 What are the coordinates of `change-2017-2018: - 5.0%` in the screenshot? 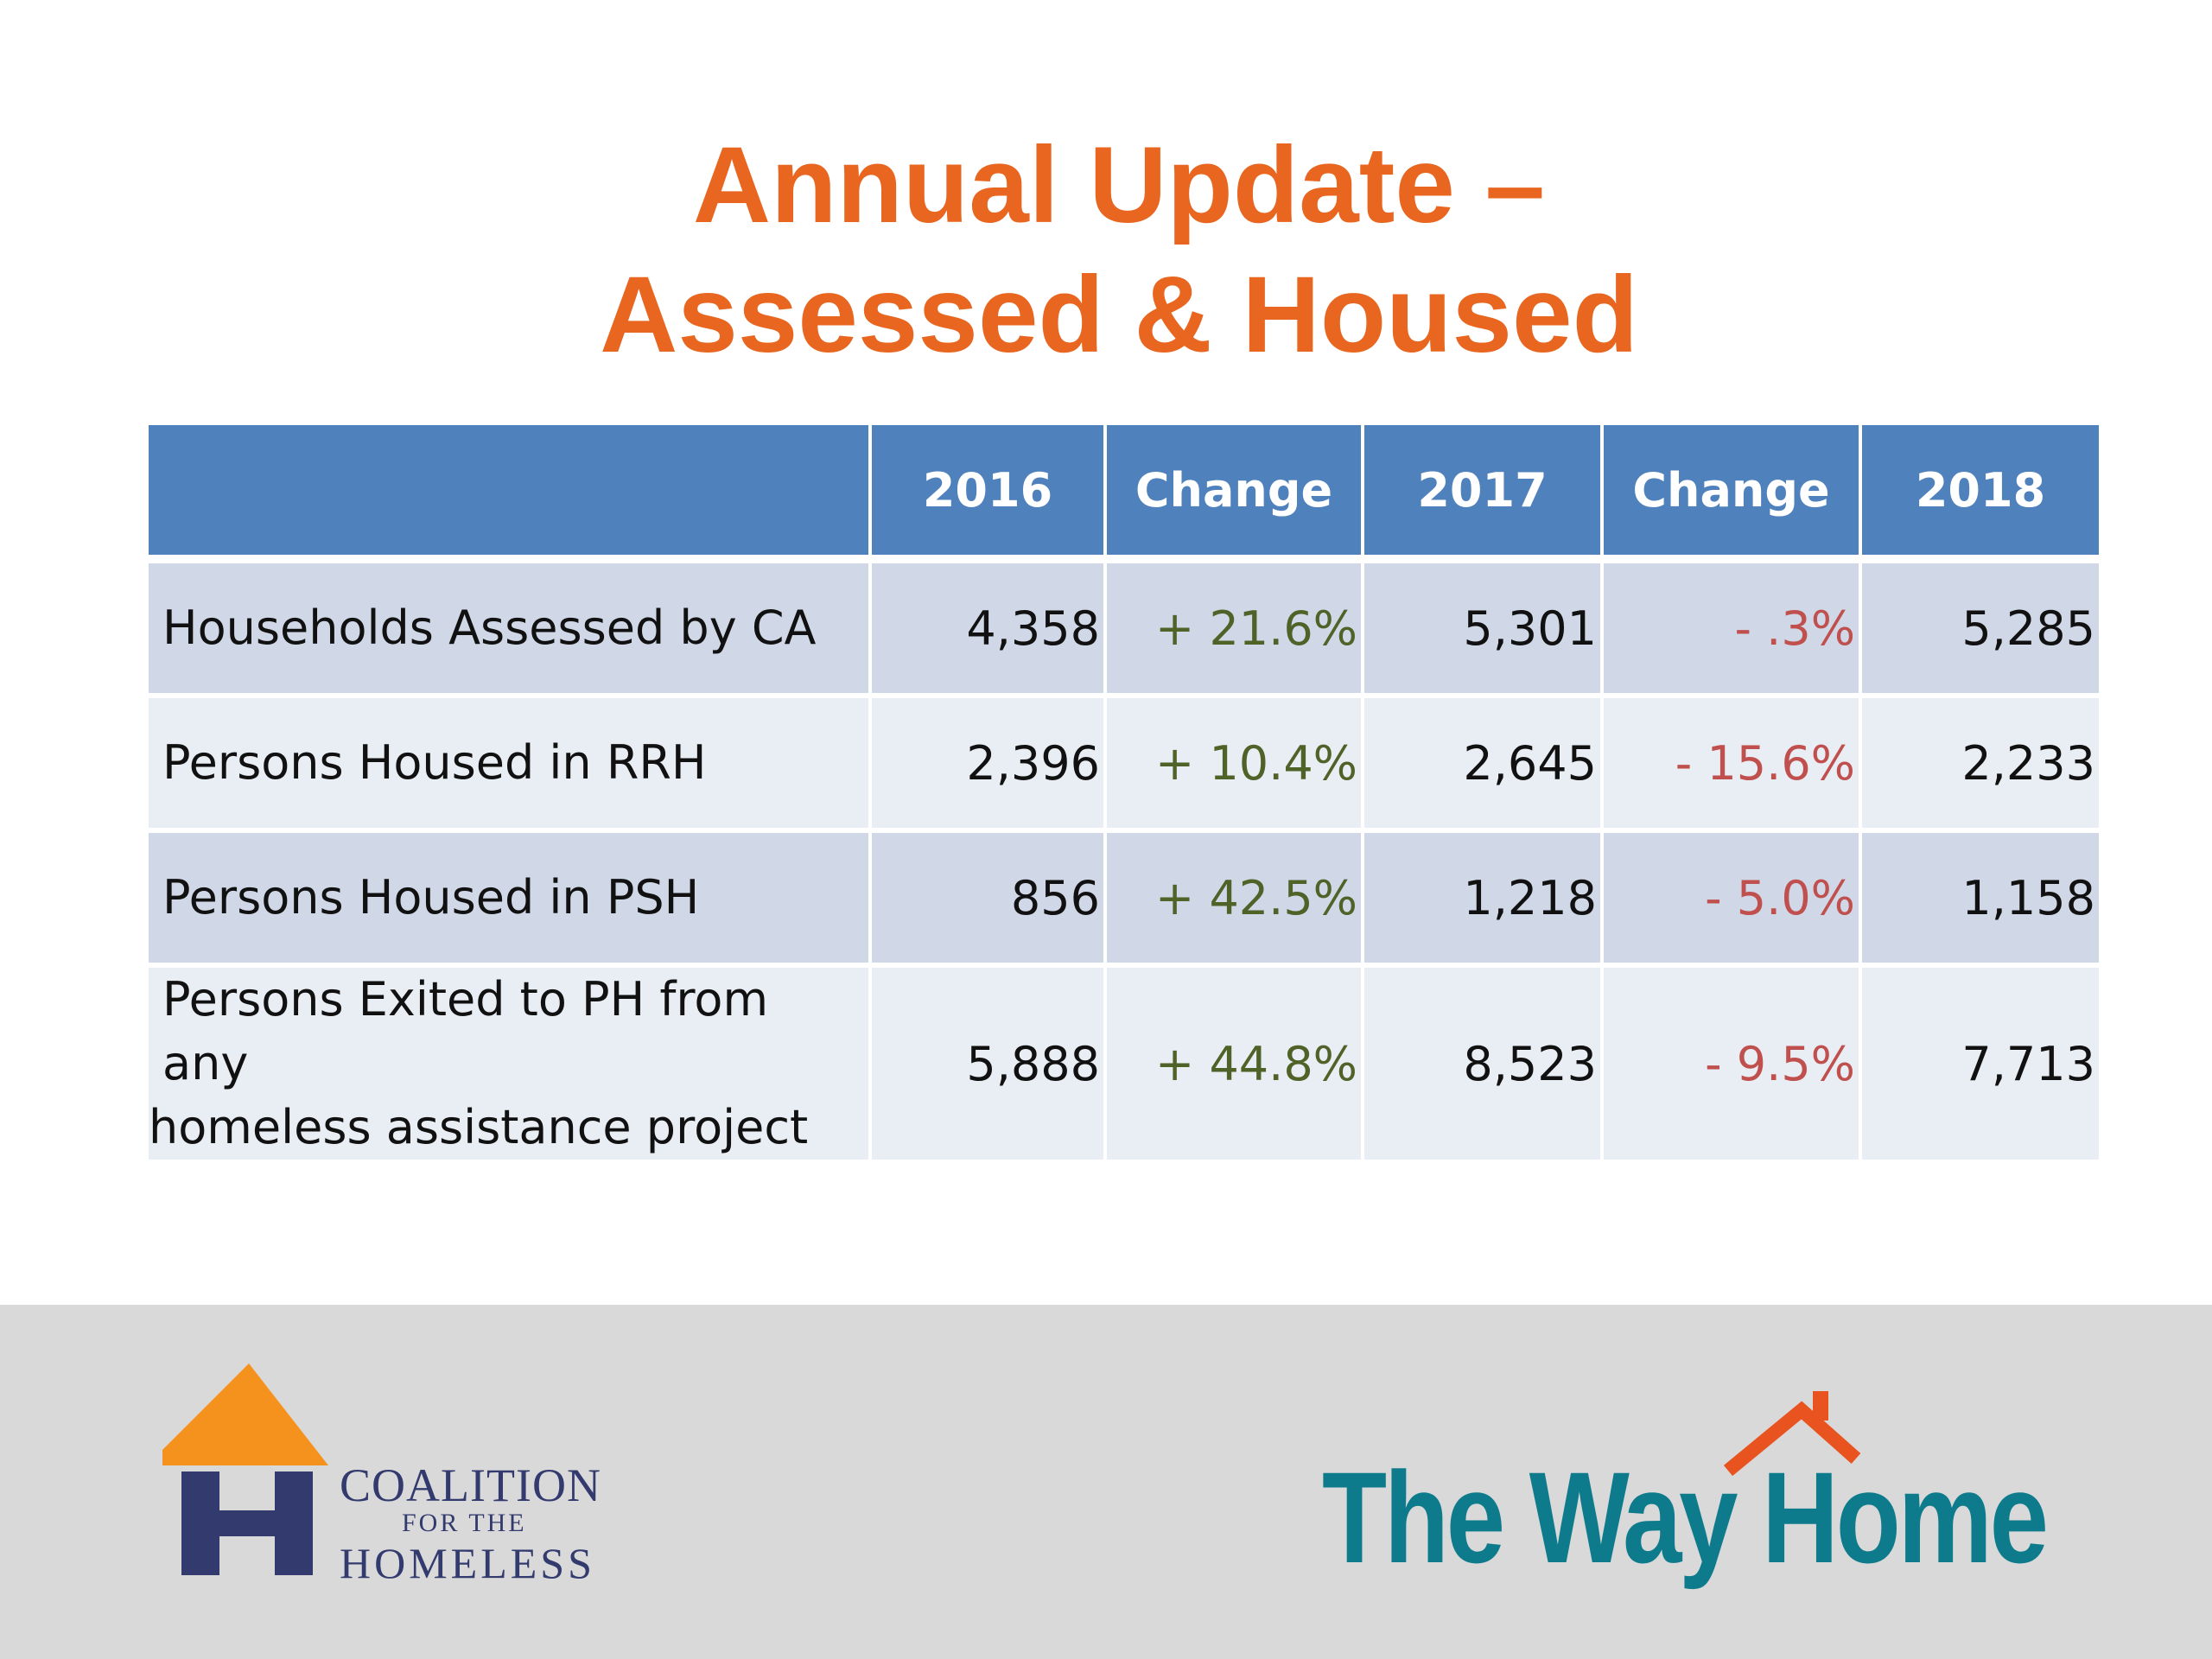 It's located at (1732, 899).